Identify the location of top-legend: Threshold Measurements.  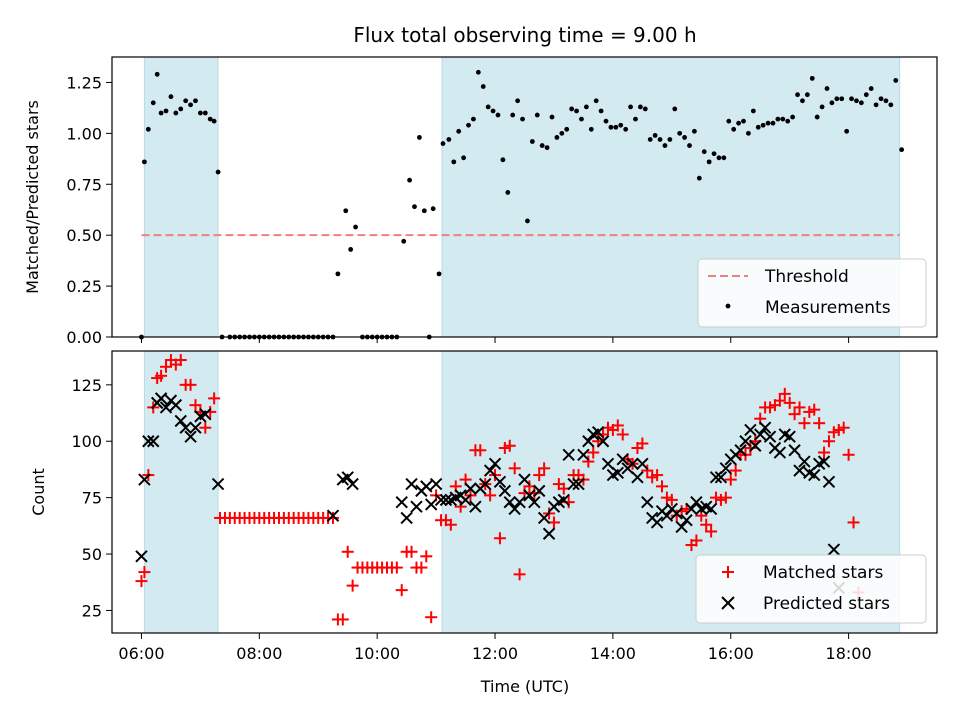
(812, 293).